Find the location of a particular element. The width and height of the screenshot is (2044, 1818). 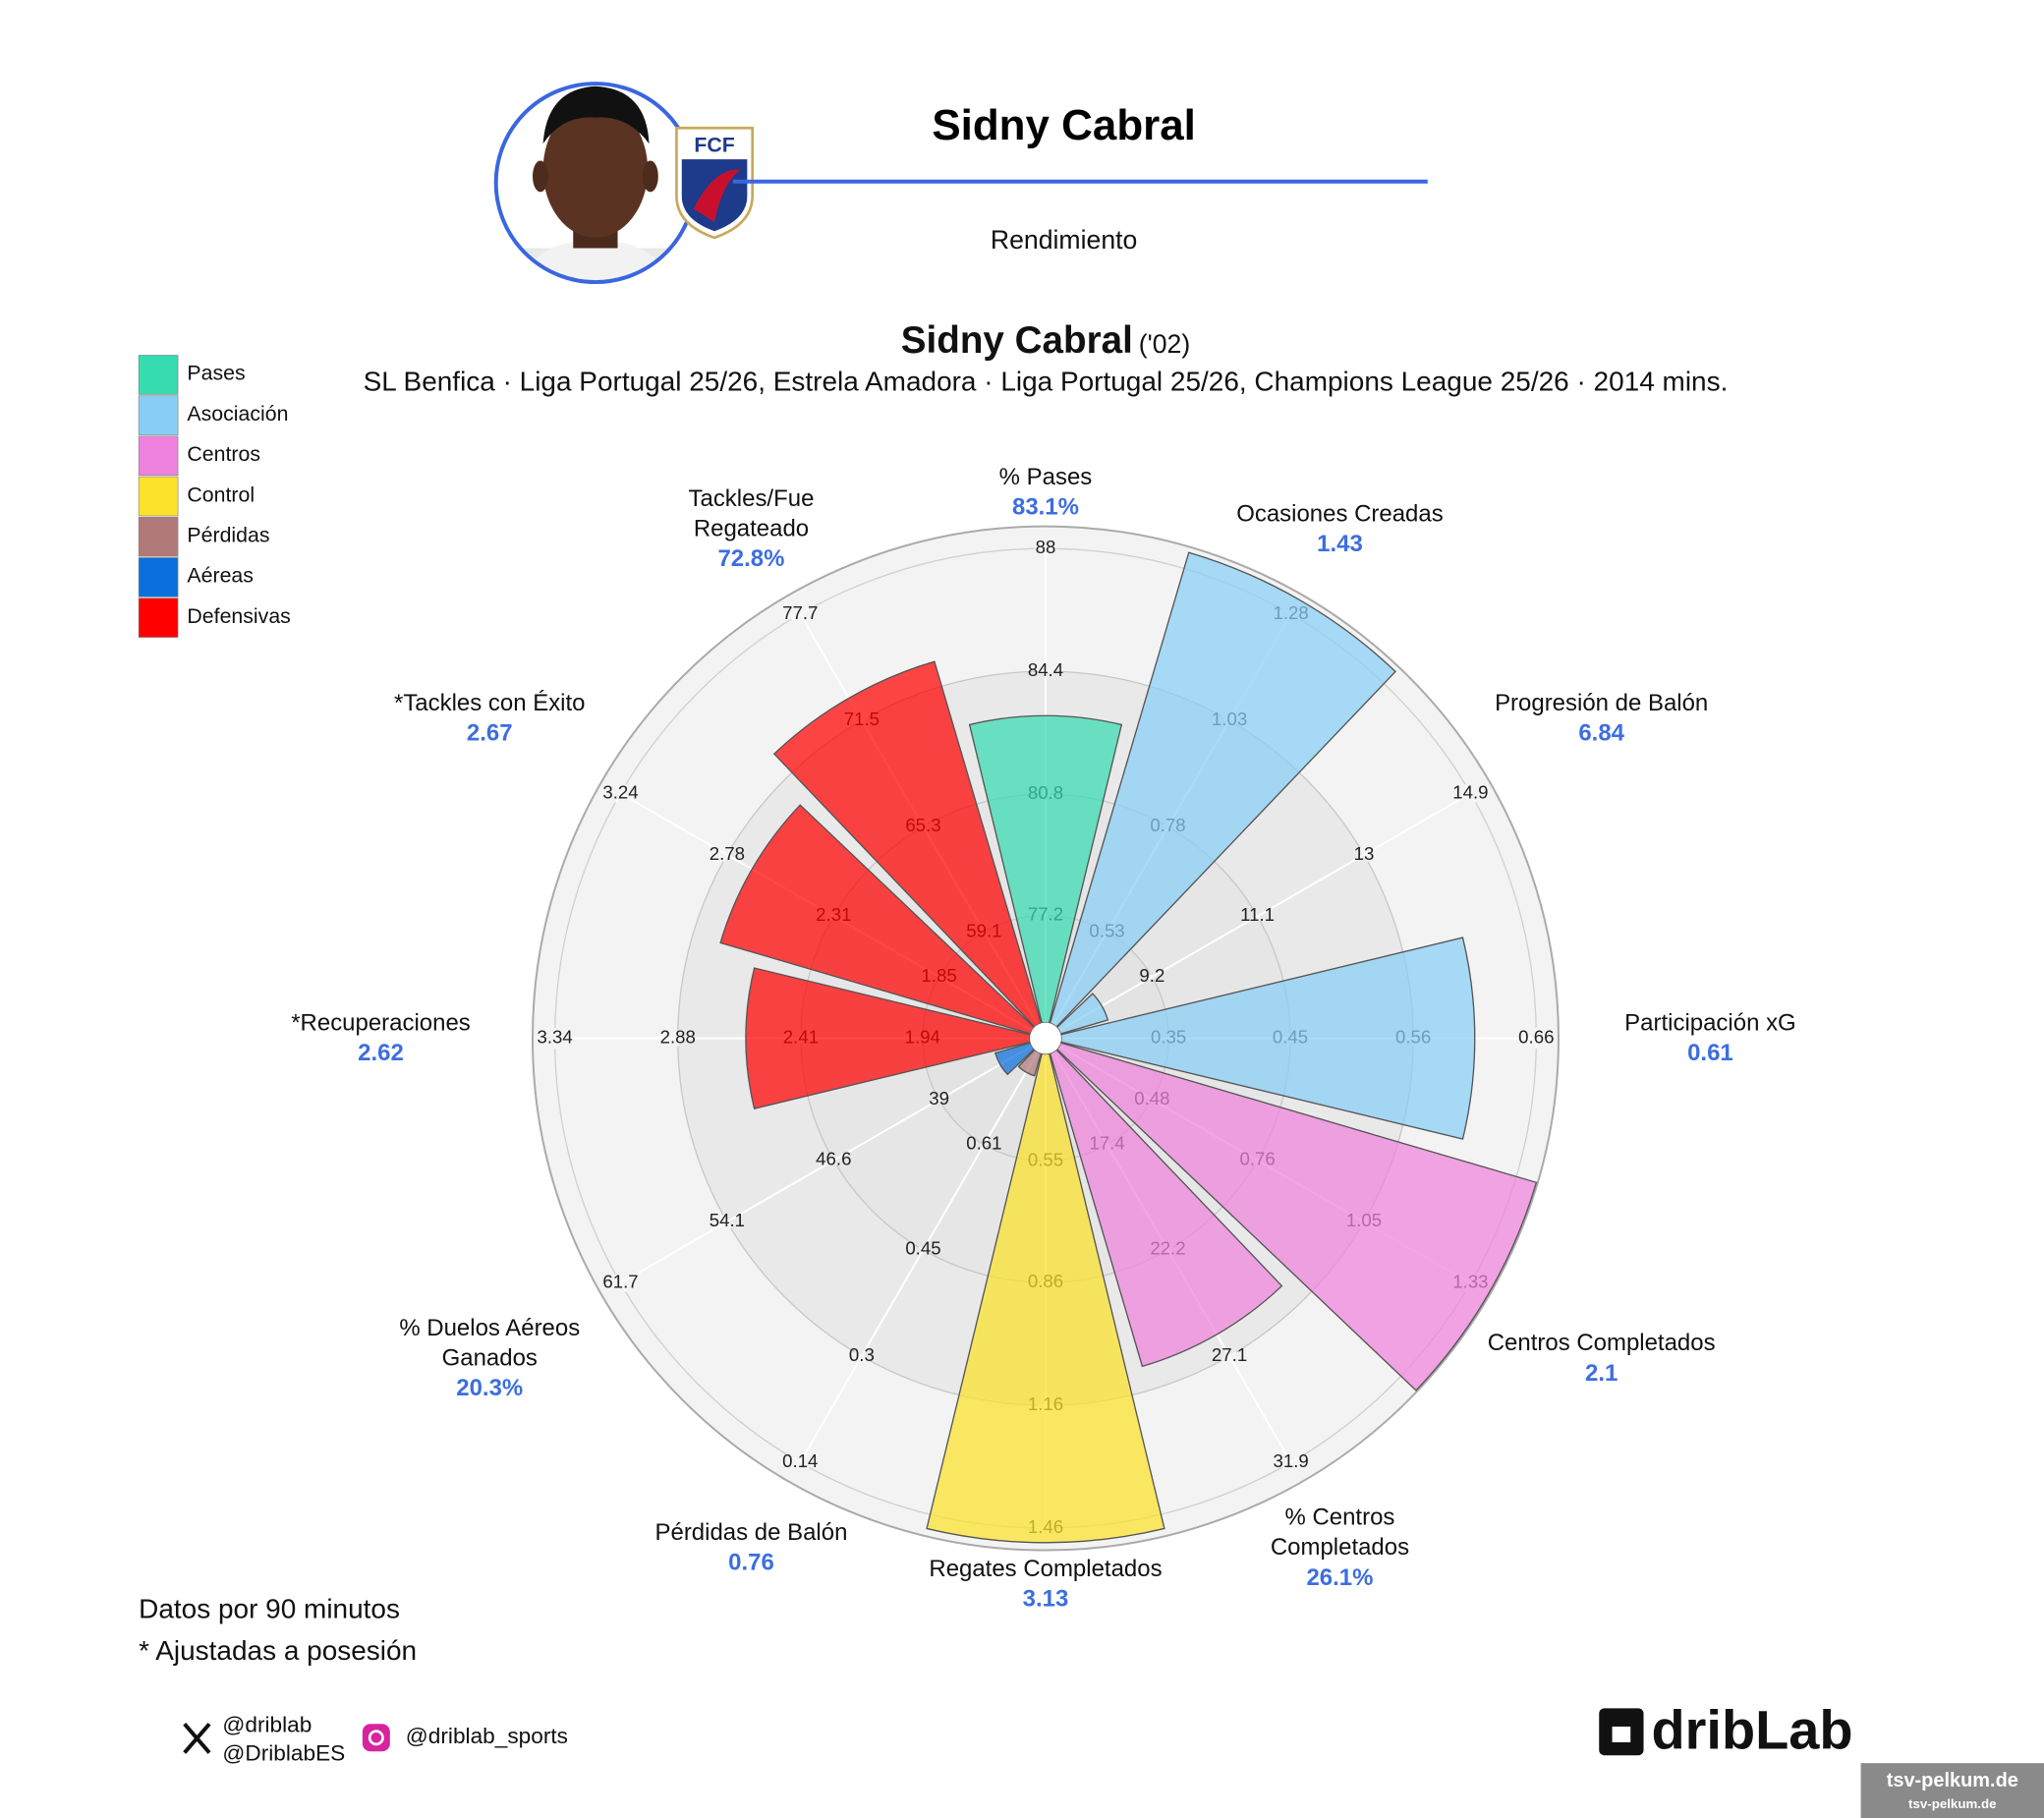

category-label: *Tackles con Éxito 2.67 is located at coordinates (490, 718).